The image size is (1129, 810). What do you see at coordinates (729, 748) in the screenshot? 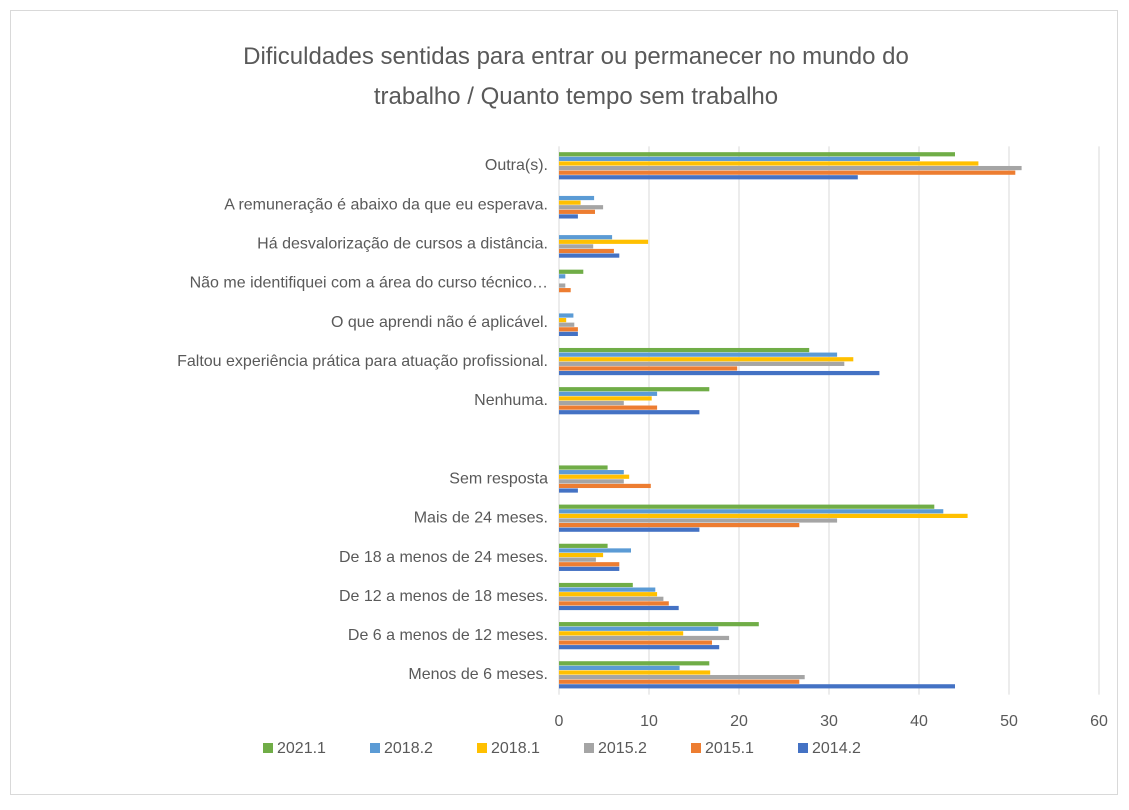
I see `legend-label: 2015.1` at bounding box center [729, 748].